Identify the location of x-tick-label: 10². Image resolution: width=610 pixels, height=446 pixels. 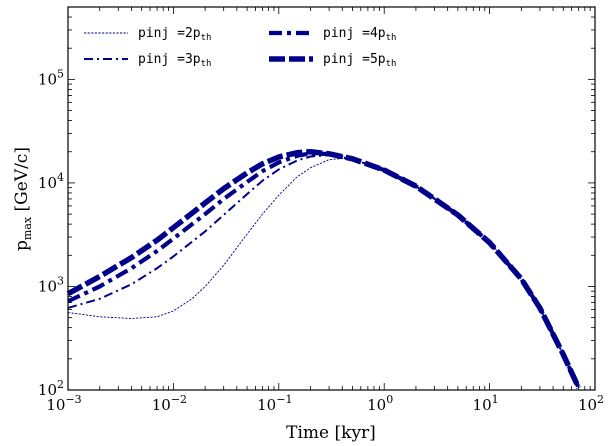
(591, 403).